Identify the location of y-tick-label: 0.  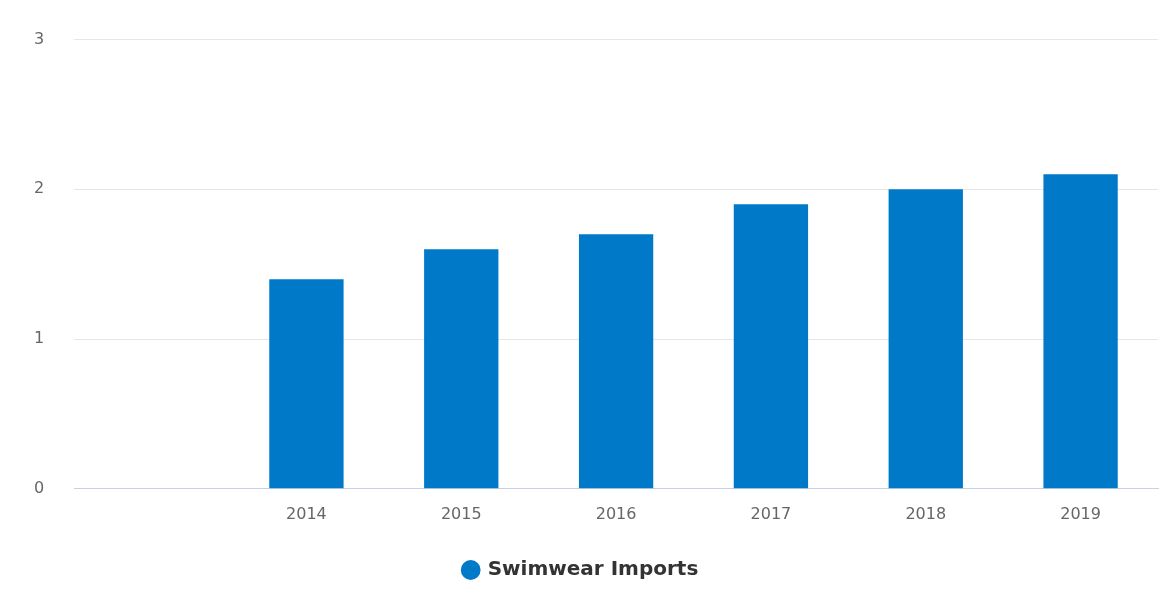
(39, 487).